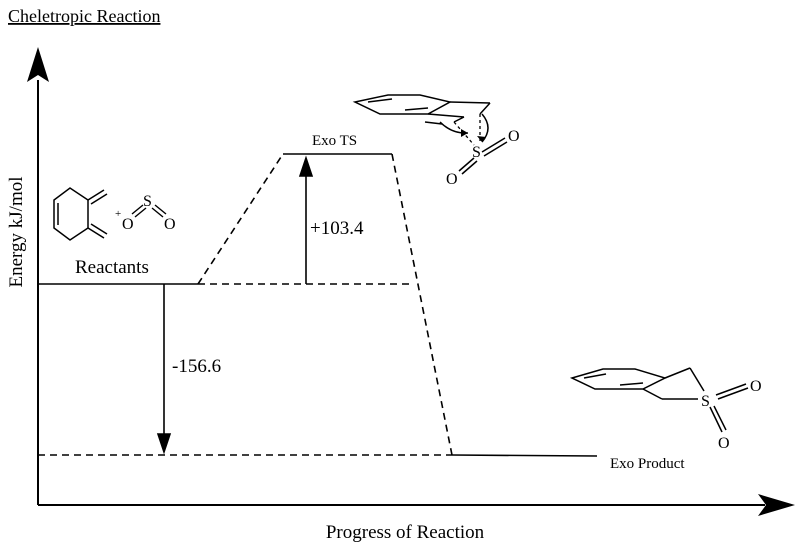 Image resolution: width=800 pixels, height=552 pixels. I want to click on so2-bond-left-double, so click(140, 212).